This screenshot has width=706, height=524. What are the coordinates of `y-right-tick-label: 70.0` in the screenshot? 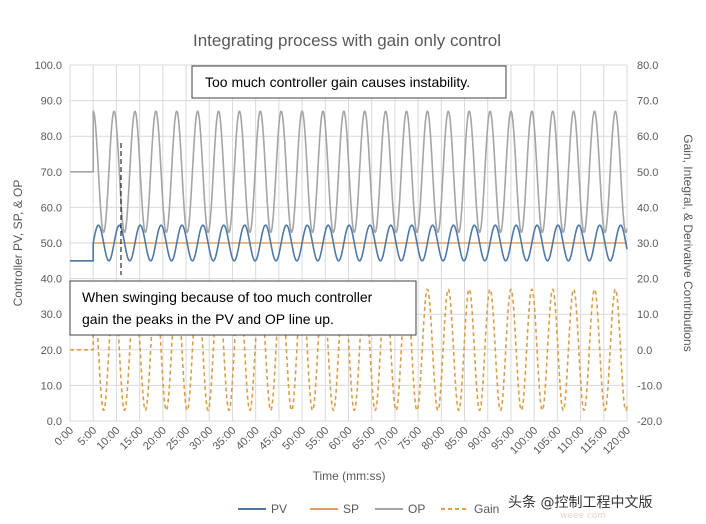 It's located at (647, 102).